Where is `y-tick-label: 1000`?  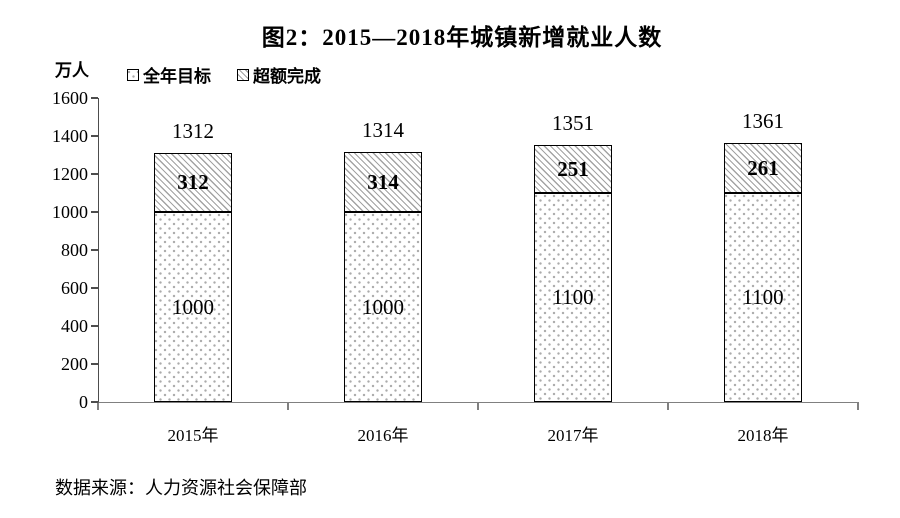
y-tick-label: 1000 is located at coordinates (70, 212).